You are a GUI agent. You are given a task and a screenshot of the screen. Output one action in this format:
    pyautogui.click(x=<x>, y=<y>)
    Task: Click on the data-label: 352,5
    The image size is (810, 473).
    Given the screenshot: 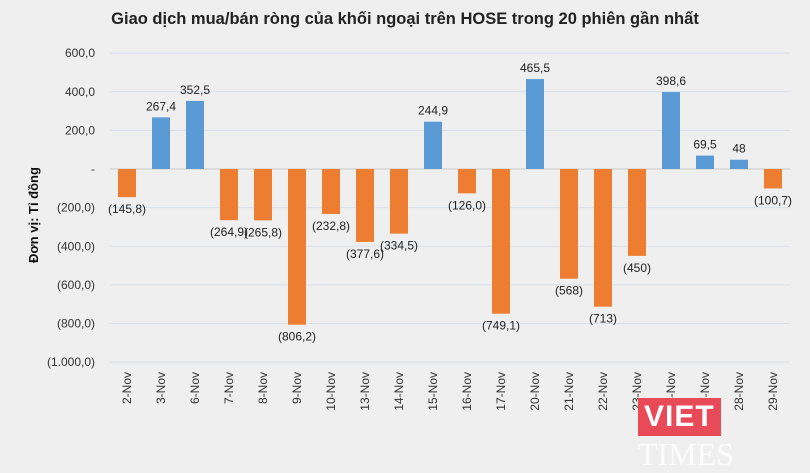 What is the action you would take?
    pyautogui.click(x=195, y=90)
    